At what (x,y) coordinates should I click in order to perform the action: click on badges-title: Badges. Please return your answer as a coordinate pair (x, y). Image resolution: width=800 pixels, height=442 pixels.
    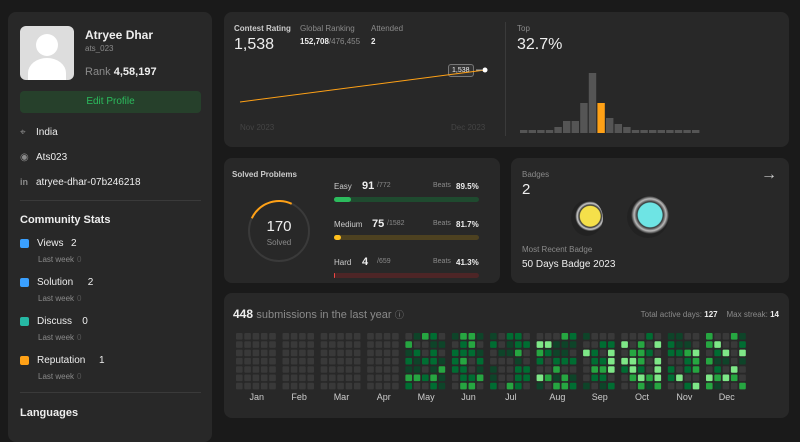
    Looking at the image, I should click on (536, 174).